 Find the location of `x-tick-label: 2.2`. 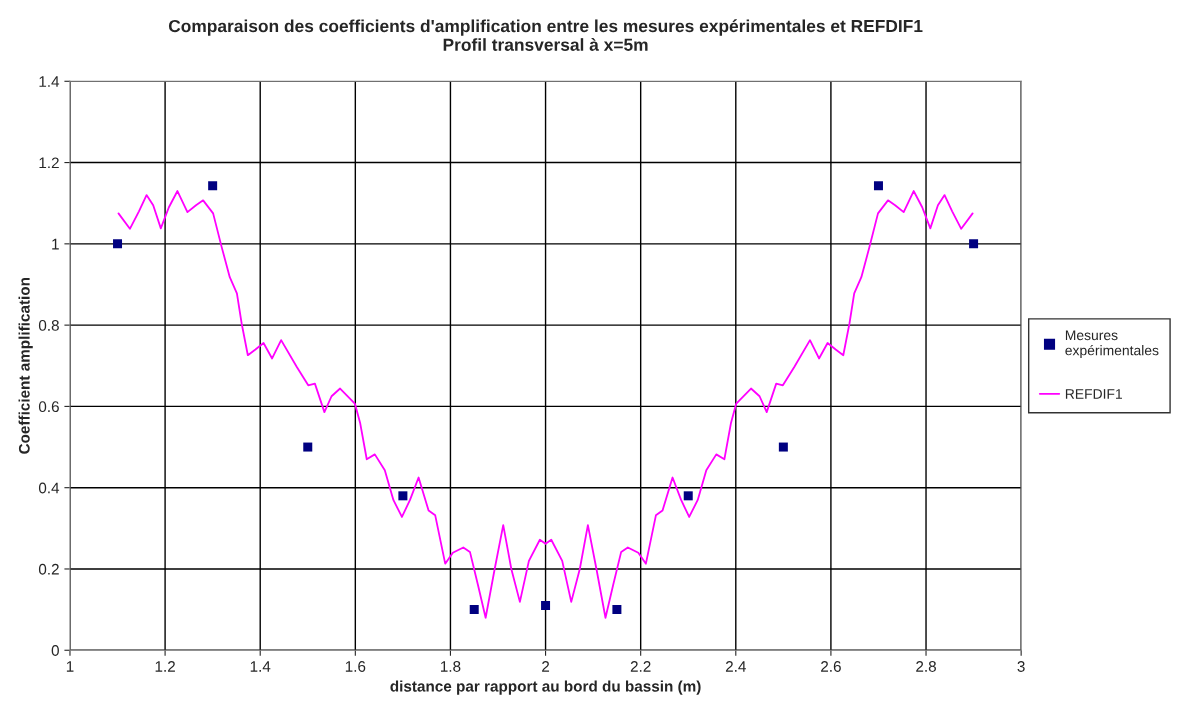

x-tick-label: 2.2 is located at coordinates (640, 666).